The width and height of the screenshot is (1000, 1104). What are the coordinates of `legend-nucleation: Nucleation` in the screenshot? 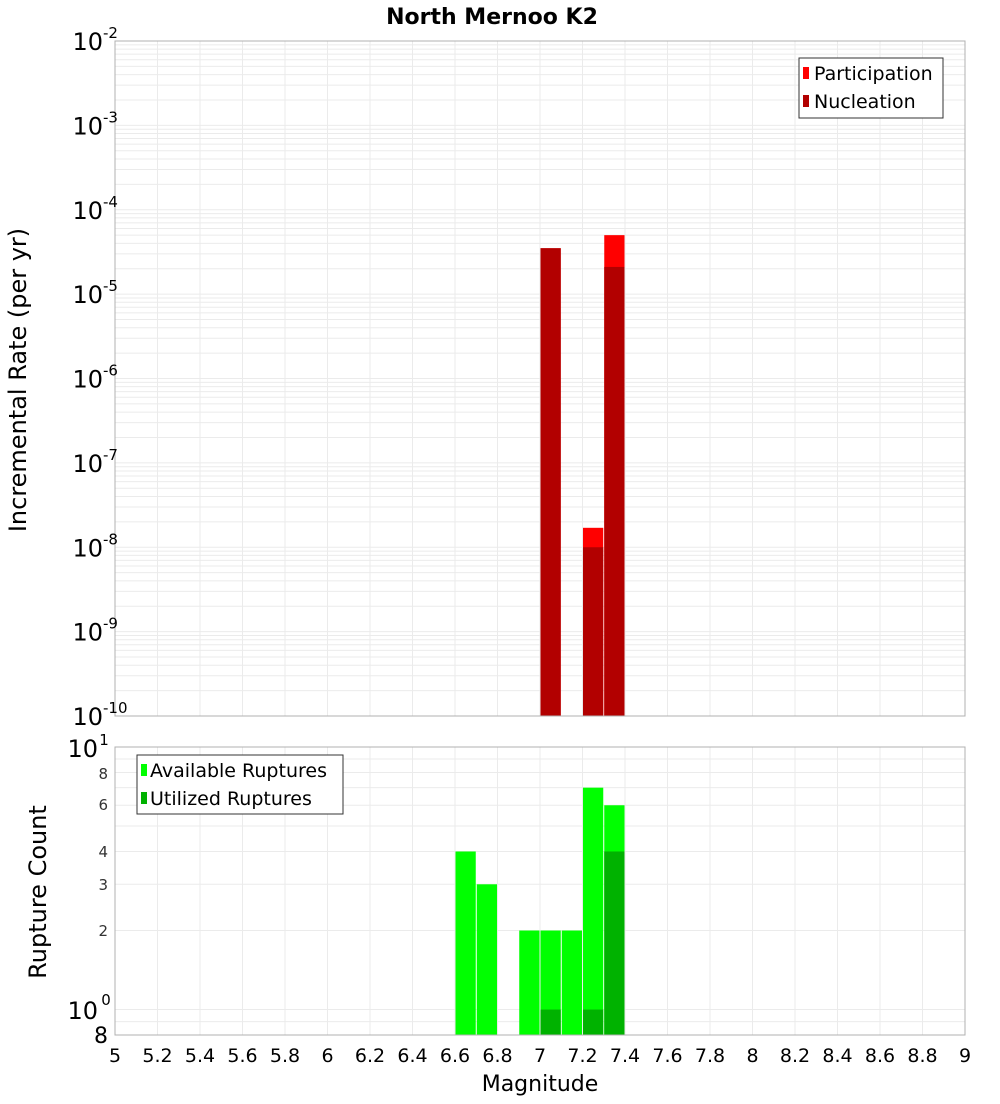 It's located at (865, 102).